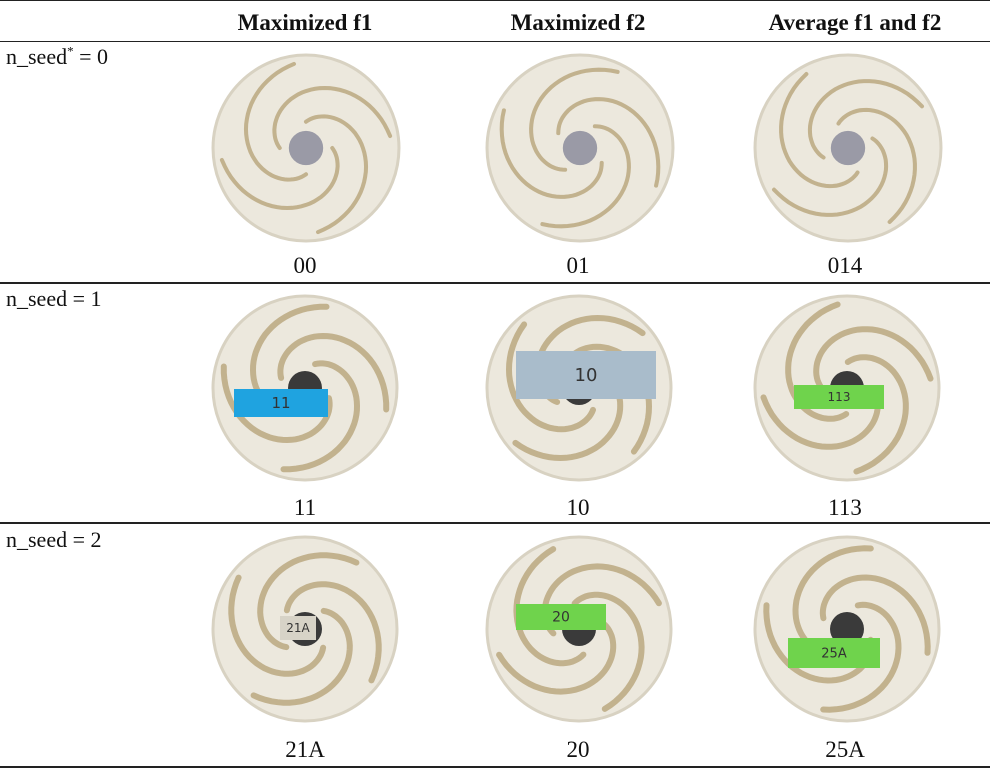 This screenshot has height=778, width=990. I want to click on row-label-seed-2: n_seed = 2, so click(54, 539).